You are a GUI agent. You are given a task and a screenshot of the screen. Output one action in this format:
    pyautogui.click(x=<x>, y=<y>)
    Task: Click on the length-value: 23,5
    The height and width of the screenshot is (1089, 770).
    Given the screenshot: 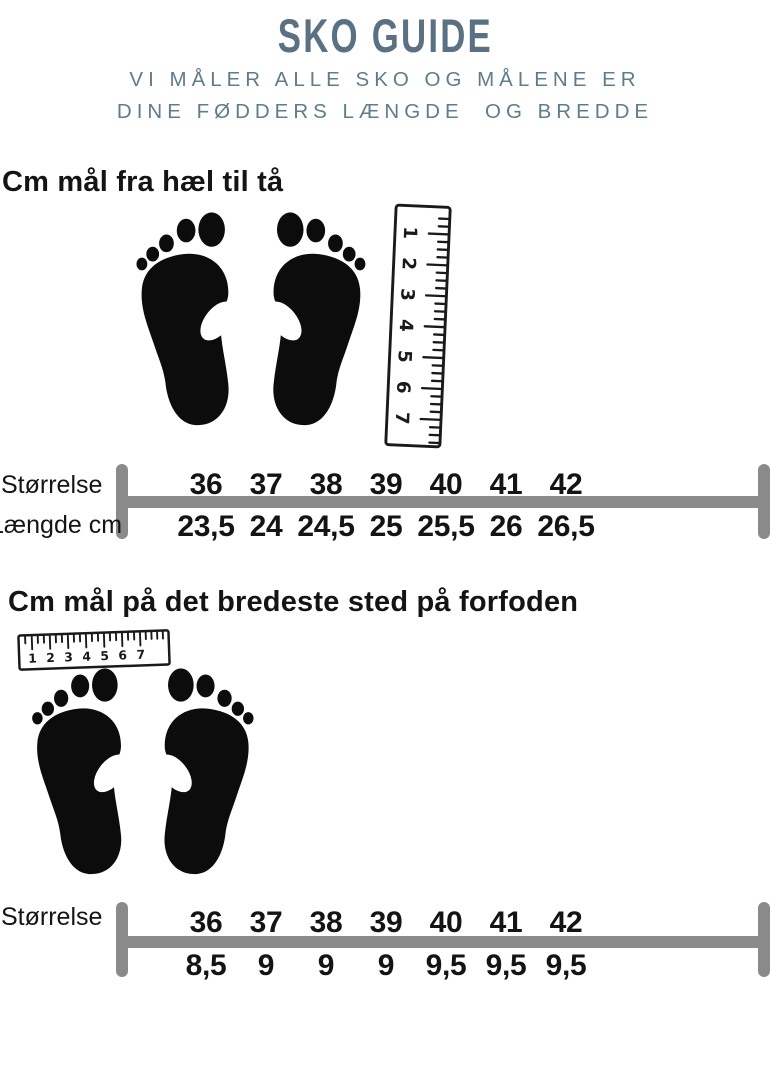 What is the action you would take?
    pyautogui.click(x=206, y=526)
    